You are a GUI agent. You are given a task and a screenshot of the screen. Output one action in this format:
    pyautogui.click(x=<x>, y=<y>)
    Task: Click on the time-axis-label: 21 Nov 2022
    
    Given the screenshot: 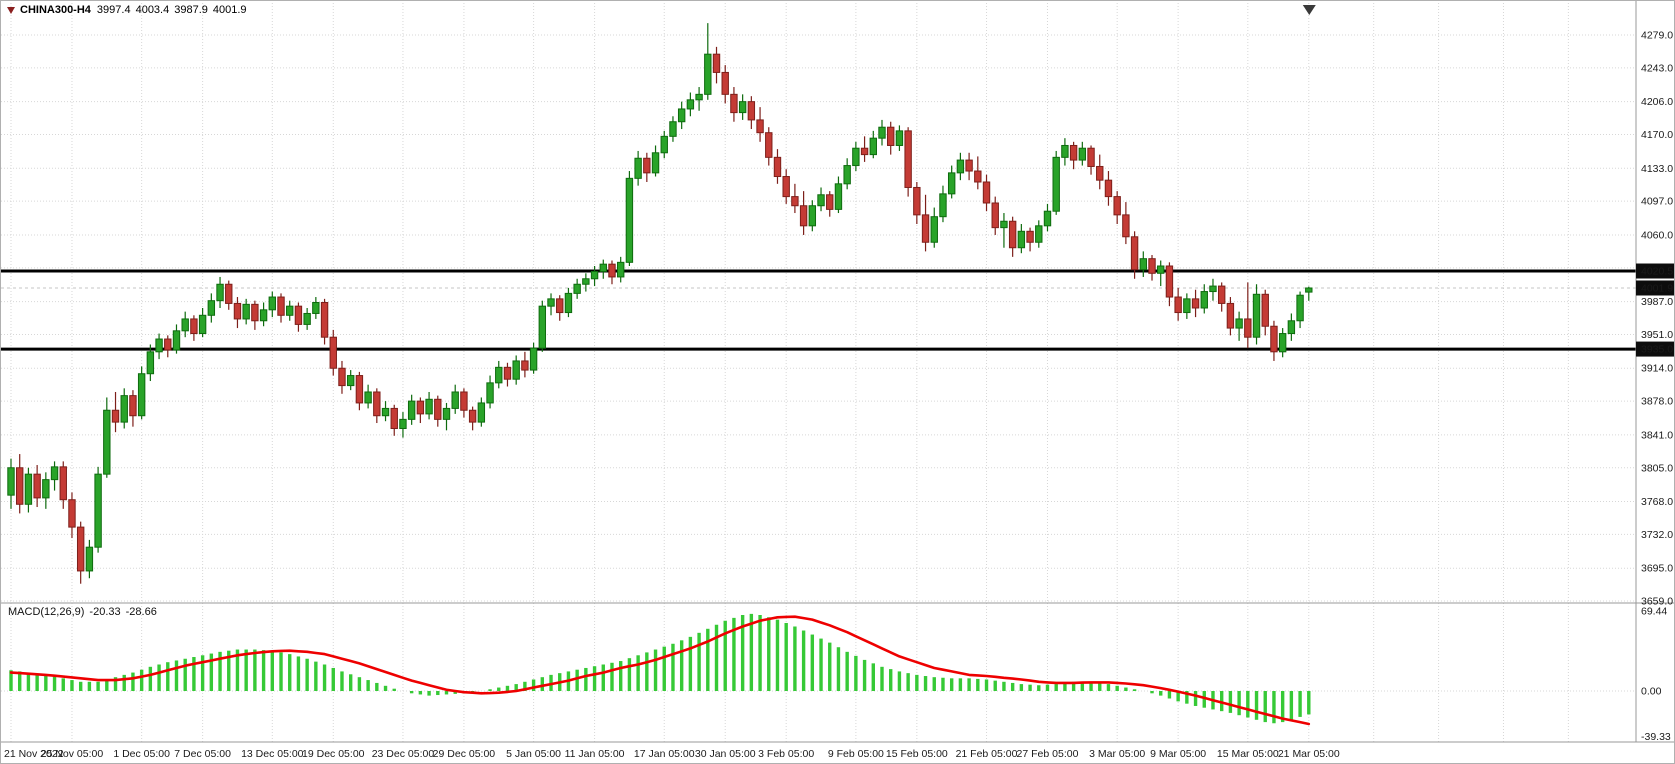 What is the action you would take?
    pyautogui.click(x=34, y=754)
    